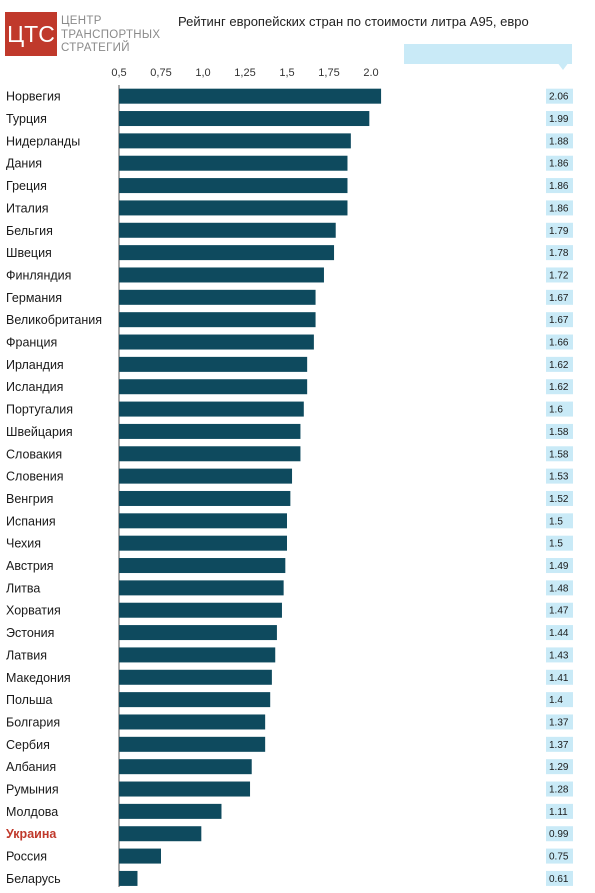 The width and height of the screenshot is (595, 893). I want to click on x-tick-label: 1,25, so click(244, 73).